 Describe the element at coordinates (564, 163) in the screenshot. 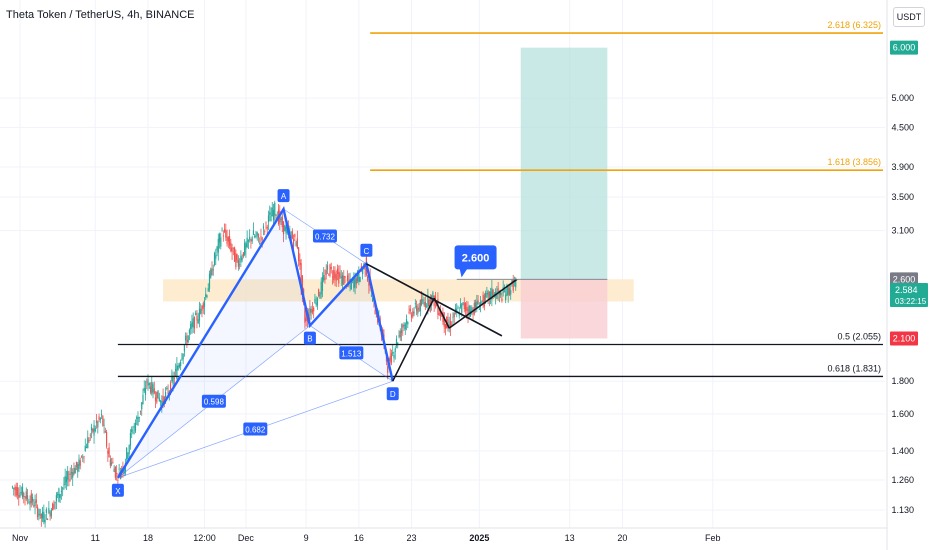

I see `target-zone` at that location.